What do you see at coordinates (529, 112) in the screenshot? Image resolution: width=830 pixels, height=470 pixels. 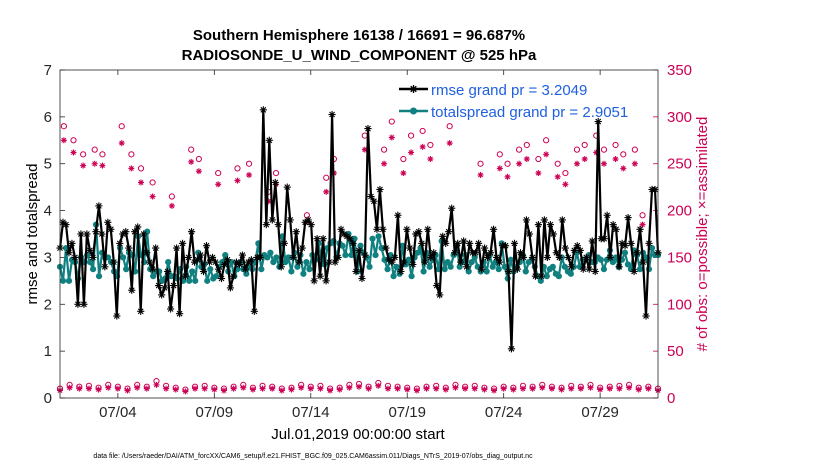 I see `legend-spread-label: totalspread grand pr = 2.9051` at bounding box center [529, 112].